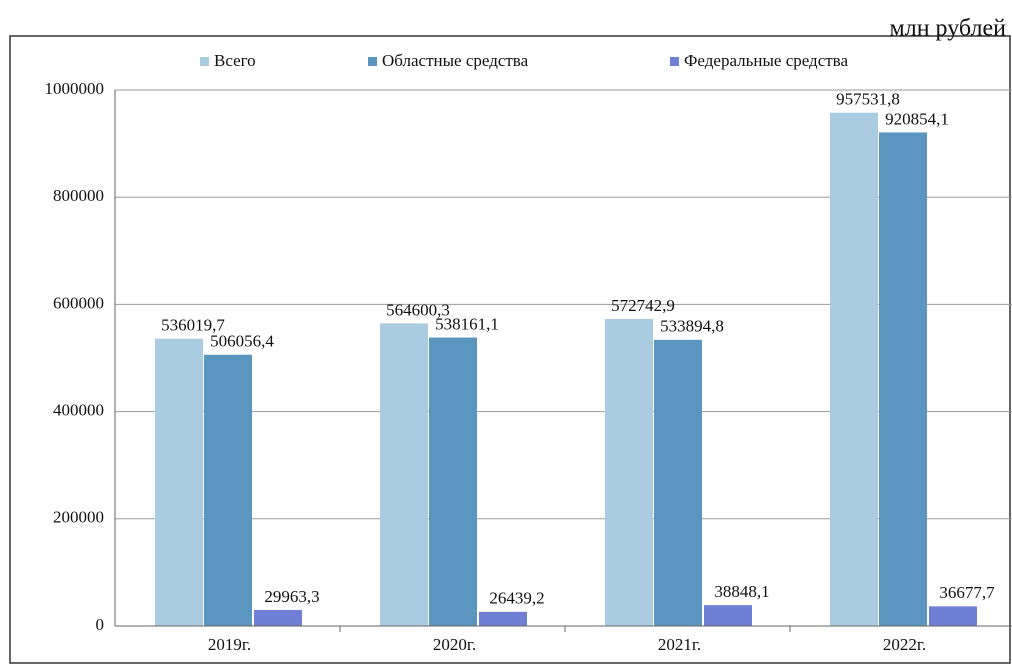 The width and height of the screenshot is (1012, 667). What do you see at coordinates (454, 644) in the screenshot?
I see `x-tick-label: 2020г.` at bounding box center [454, 644].